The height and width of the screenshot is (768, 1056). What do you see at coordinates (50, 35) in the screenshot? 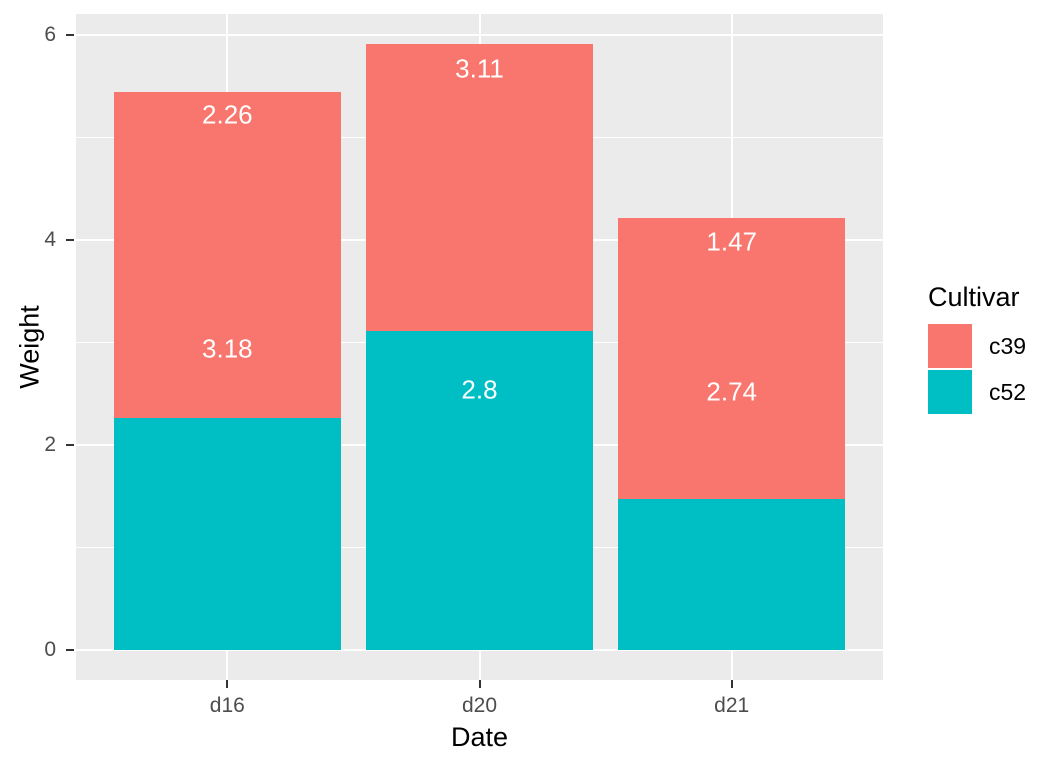
I see `y-tick-label: 6` at bounding box center [50, 35].